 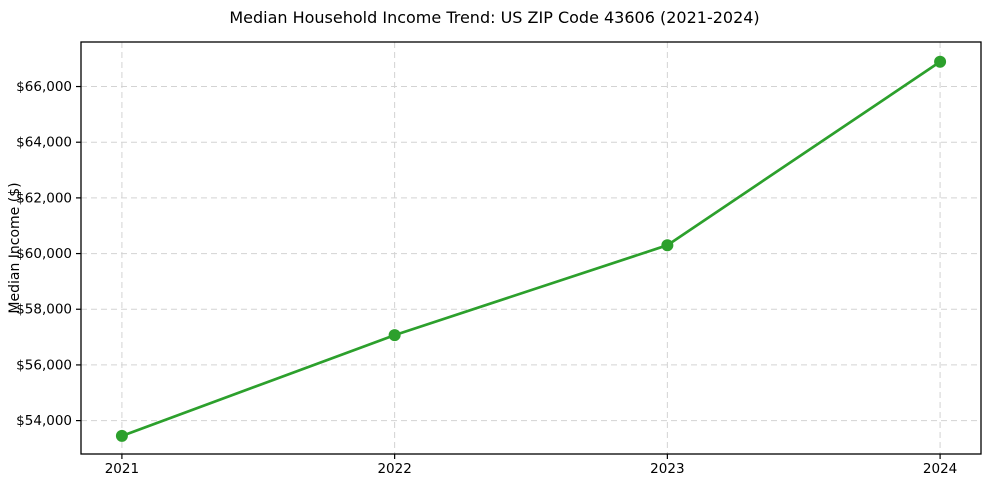 What do you see at coordinates (44, 254) in the screenshot?
I see `y-tick-label: $60,000` at bounding box center [44, 254].